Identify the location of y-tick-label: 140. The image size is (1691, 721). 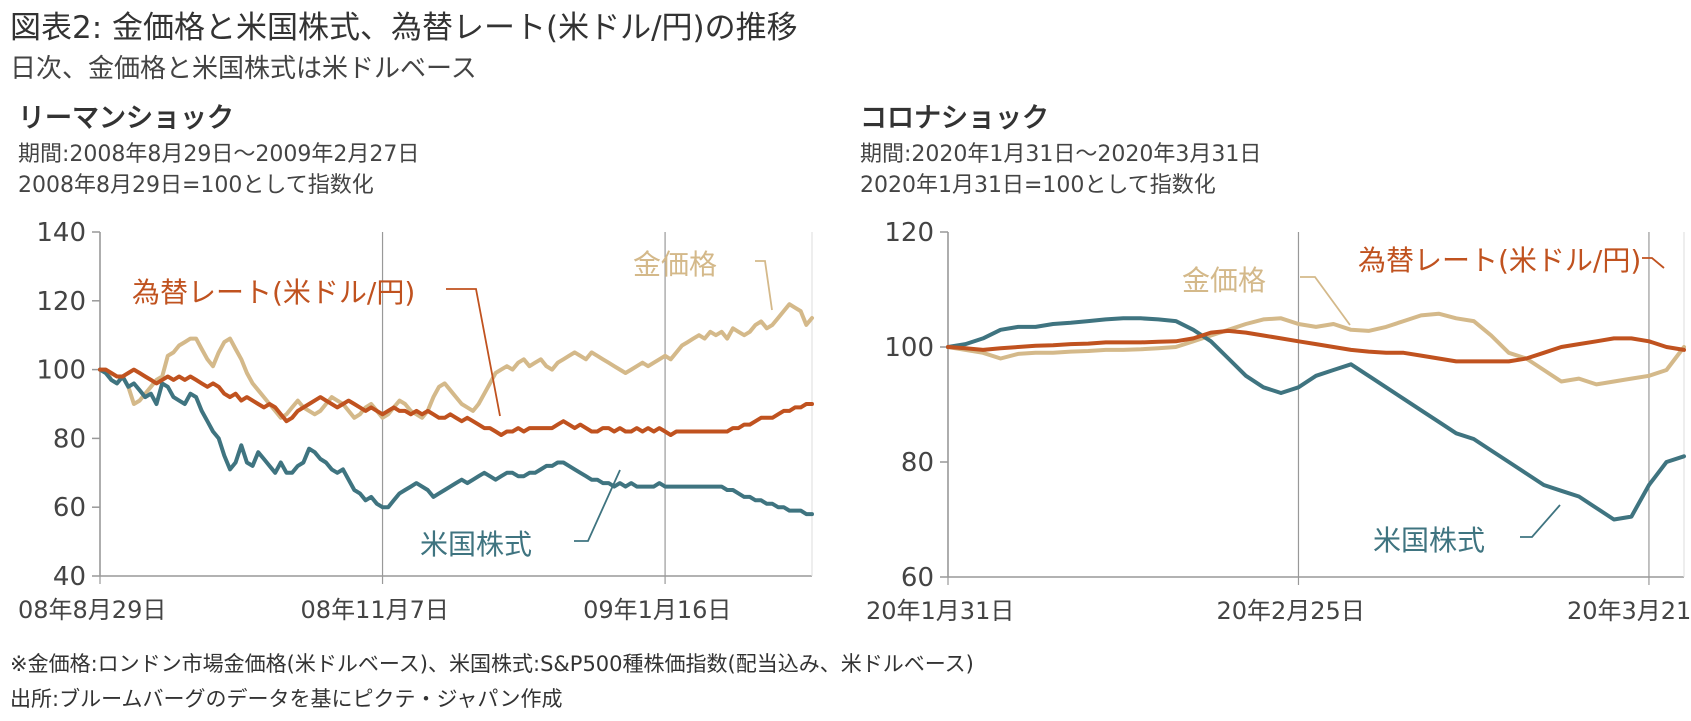
(61, 233).